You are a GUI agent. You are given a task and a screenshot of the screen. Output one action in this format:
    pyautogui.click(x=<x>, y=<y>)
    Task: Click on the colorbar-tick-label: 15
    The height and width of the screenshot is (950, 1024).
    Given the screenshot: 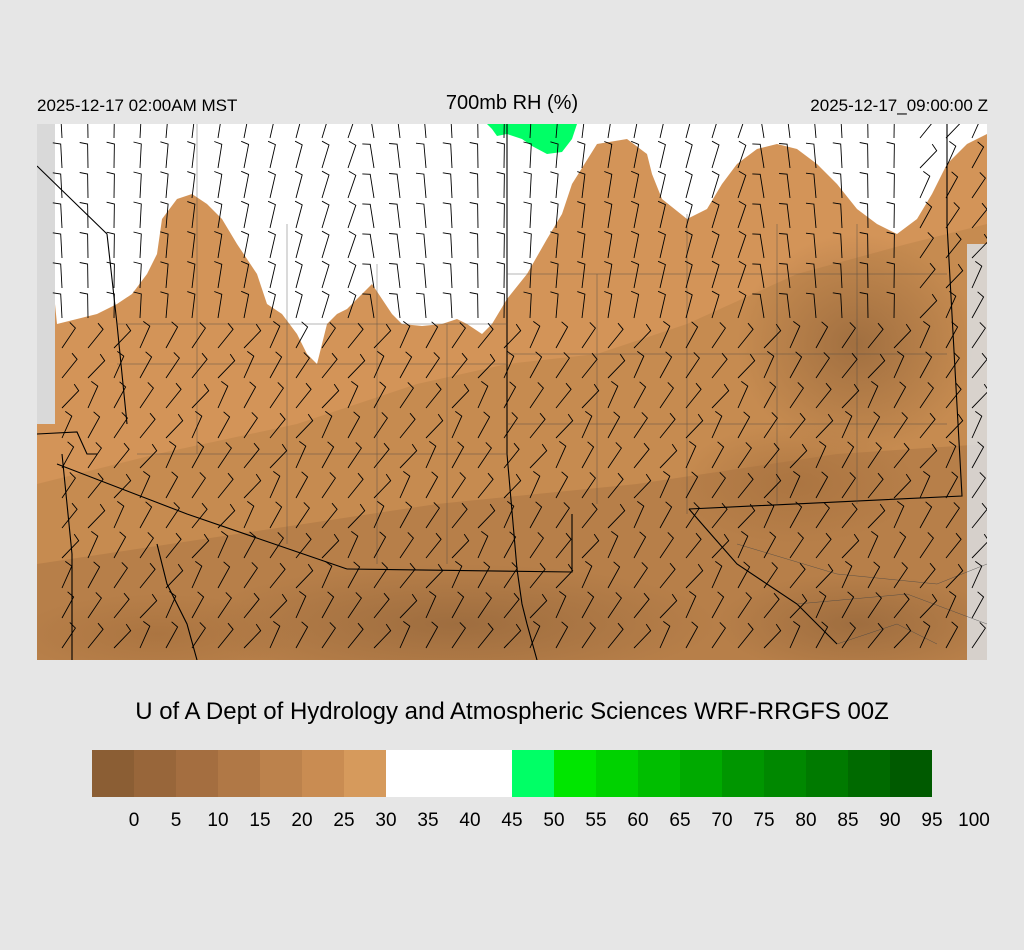 What is the action you would take?
    pyautogui.click(x=260, y=820)
    